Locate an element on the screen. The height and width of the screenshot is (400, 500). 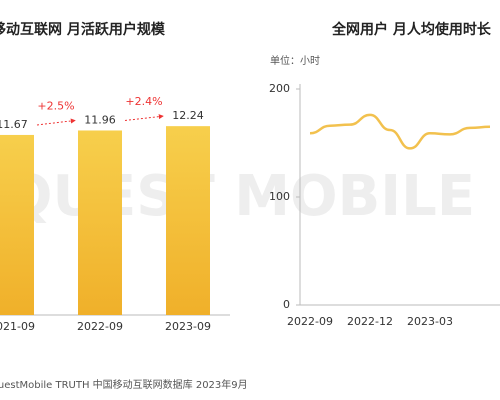
x-tick-label: 2023-03 is located at coordinates (430, 321).